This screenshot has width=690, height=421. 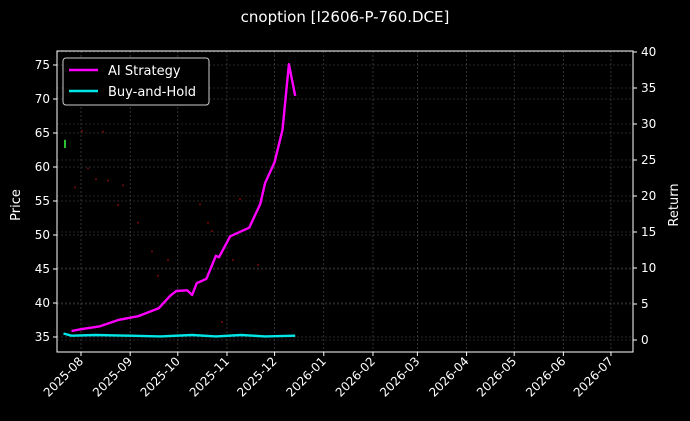 What do you see at coordinates (645, 340) in the screenshot?
I see `y-right-tick-label: 0` at bounding box center [645, 340].